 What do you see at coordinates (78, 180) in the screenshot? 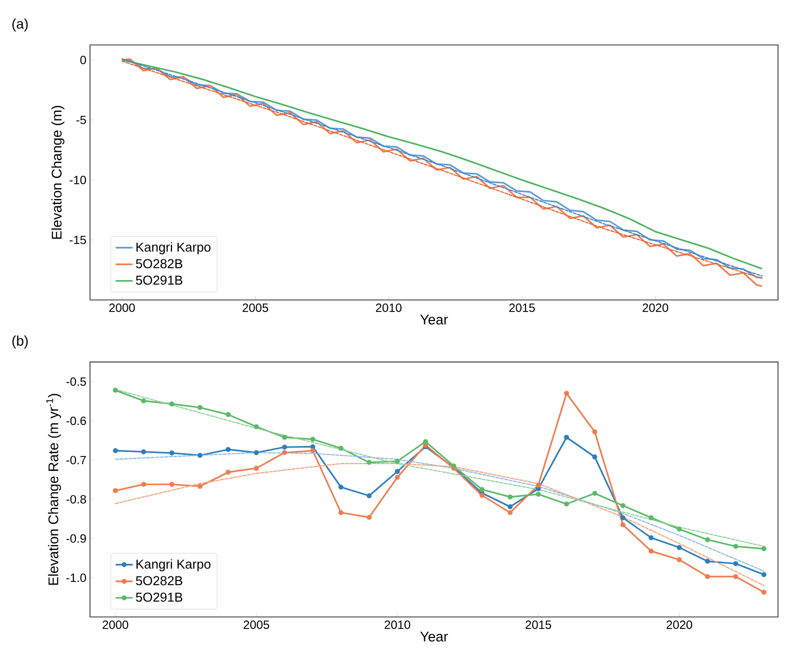
I see `y-tick-label: -10` at bounding box center [78, 180].